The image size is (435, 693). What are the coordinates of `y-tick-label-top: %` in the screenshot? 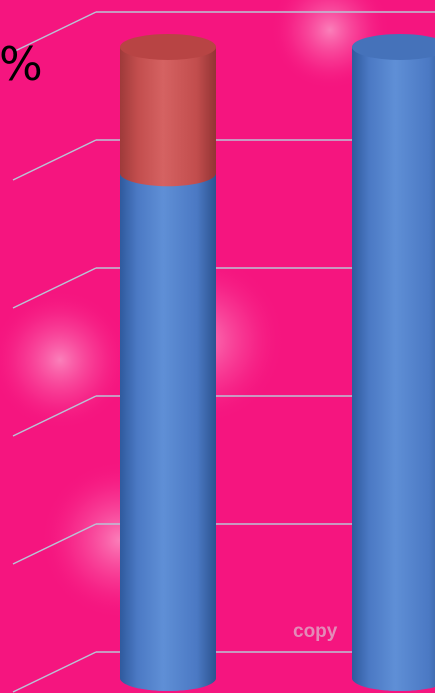 It's located at (21, 64).